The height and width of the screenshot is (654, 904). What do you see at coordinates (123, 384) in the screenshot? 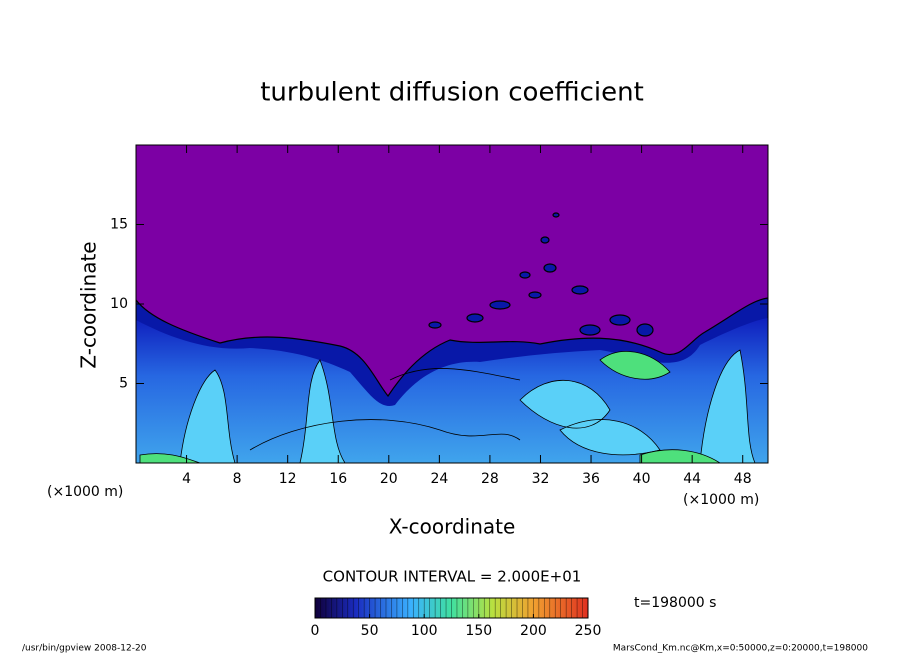
I see `y-tick-label: 5` at bounding box center [123, 384].